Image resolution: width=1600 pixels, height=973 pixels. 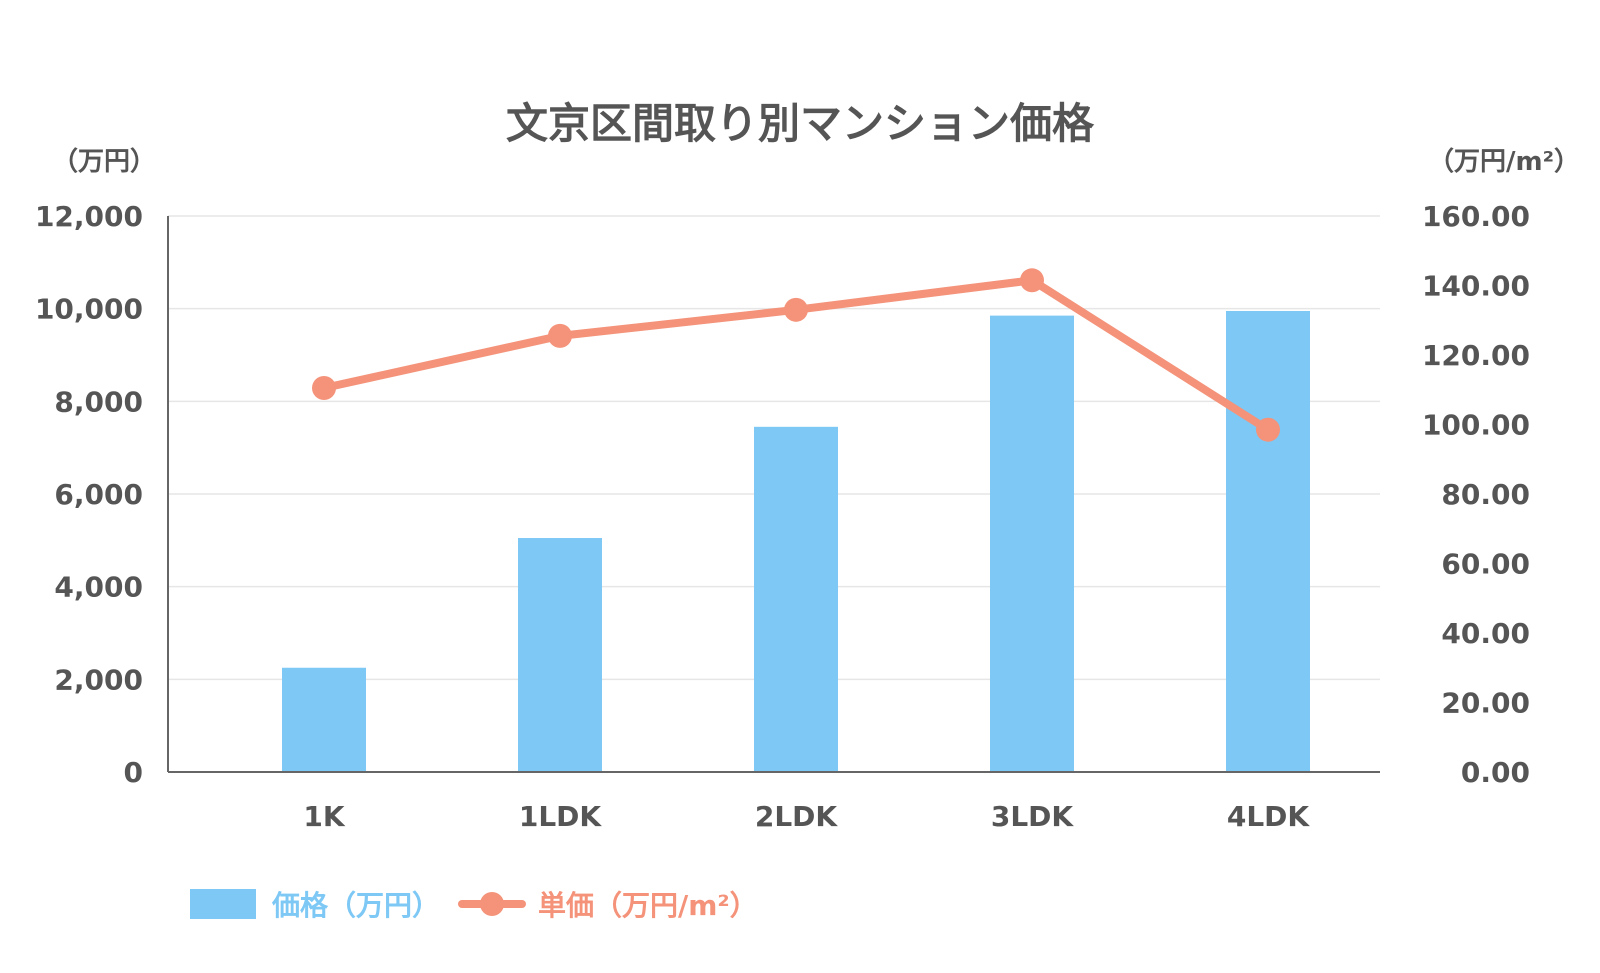 What do you see at coordinates (324, 388) in the screenshot?
I see `line-point-1K` at bounding box center [324, 388].